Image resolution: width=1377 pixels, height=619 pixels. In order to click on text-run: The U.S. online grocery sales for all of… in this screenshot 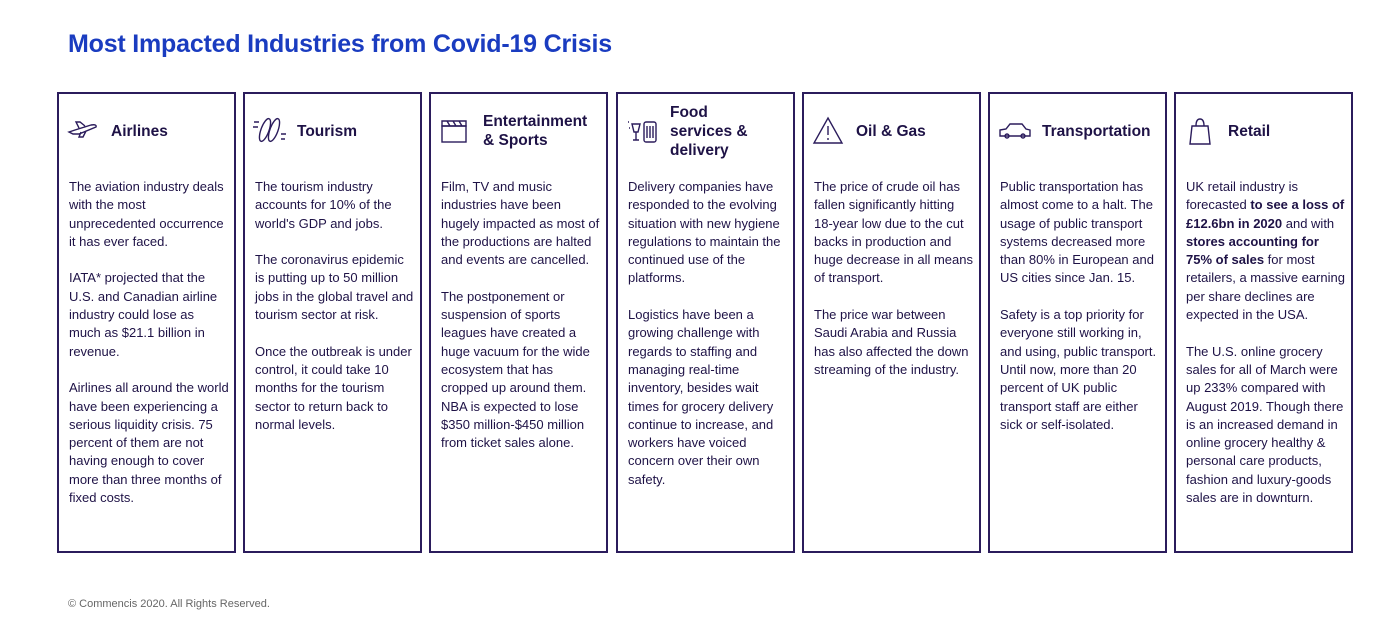, I will do `click(1265, 424)`.